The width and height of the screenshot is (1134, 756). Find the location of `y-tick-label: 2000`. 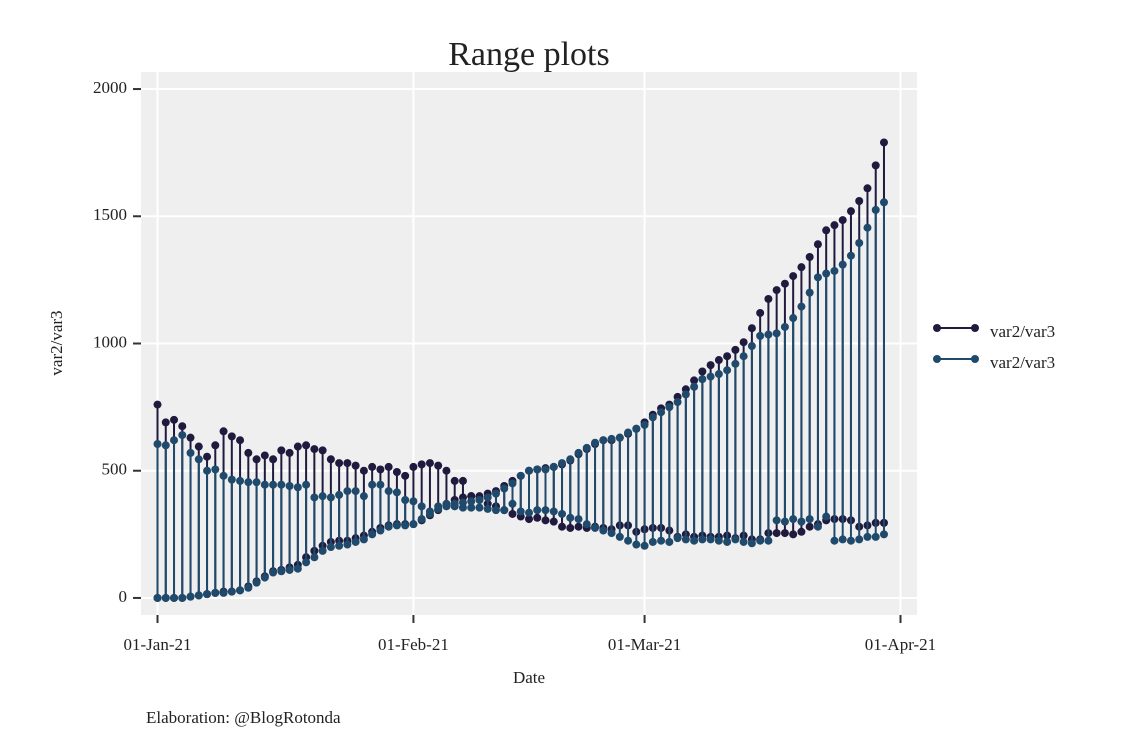

y-tick-label: 2000 is located at coordinates (110, 87).